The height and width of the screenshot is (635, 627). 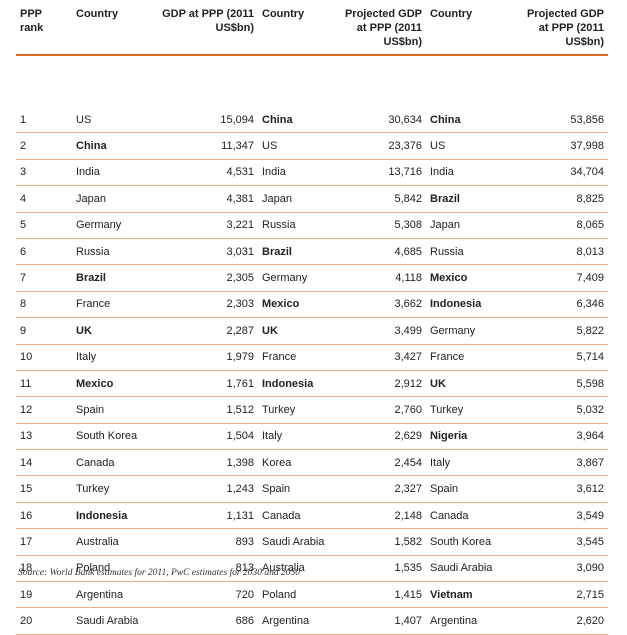 What do you see at coordinates (44, 252) in the screenshot?
I see `rank-cell: 6` at bounding box center [44, 252].